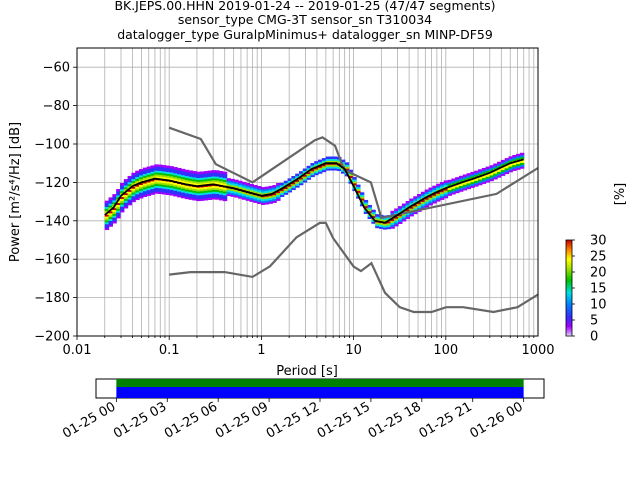 The image size is (640, 480). What do you see at coordinates (594, 337) in the screenshot?
I see `colorbar-tick-label: 0` at bounding box center [594, 337].